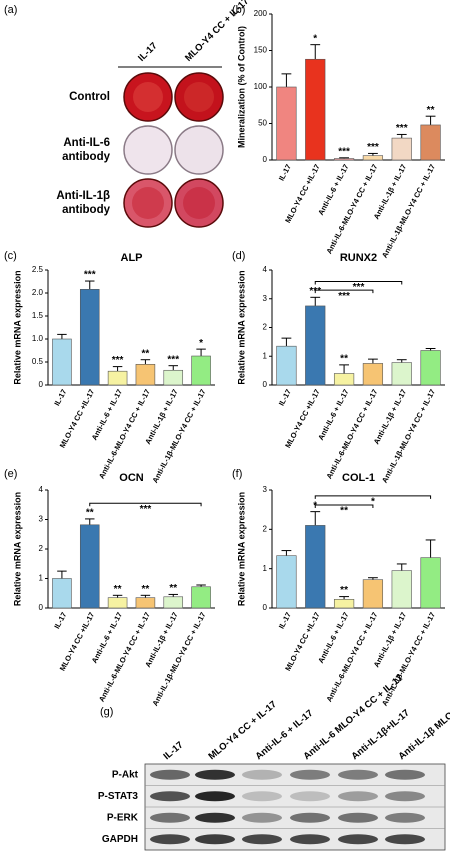 This screenshot has width=450, height=853. What do you see at coordinates (83, 196) in the screenshot?
I see `row-label: Anti-IL-1β` at bounding box center [83, 196].